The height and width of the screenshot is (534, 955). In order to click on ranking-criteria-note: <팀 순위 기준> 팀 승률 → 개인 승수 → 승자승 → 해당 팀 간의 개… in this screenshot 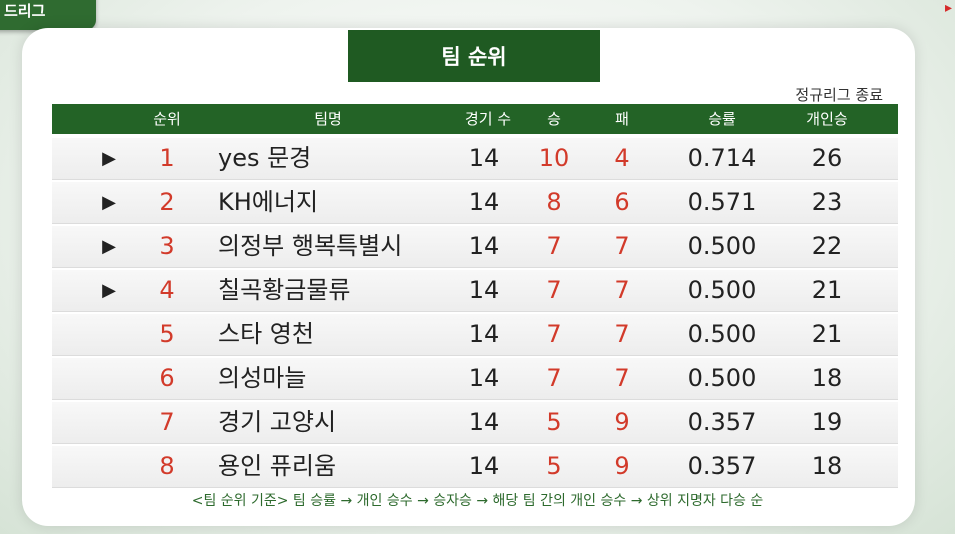, I will do `click(477, 501)`.